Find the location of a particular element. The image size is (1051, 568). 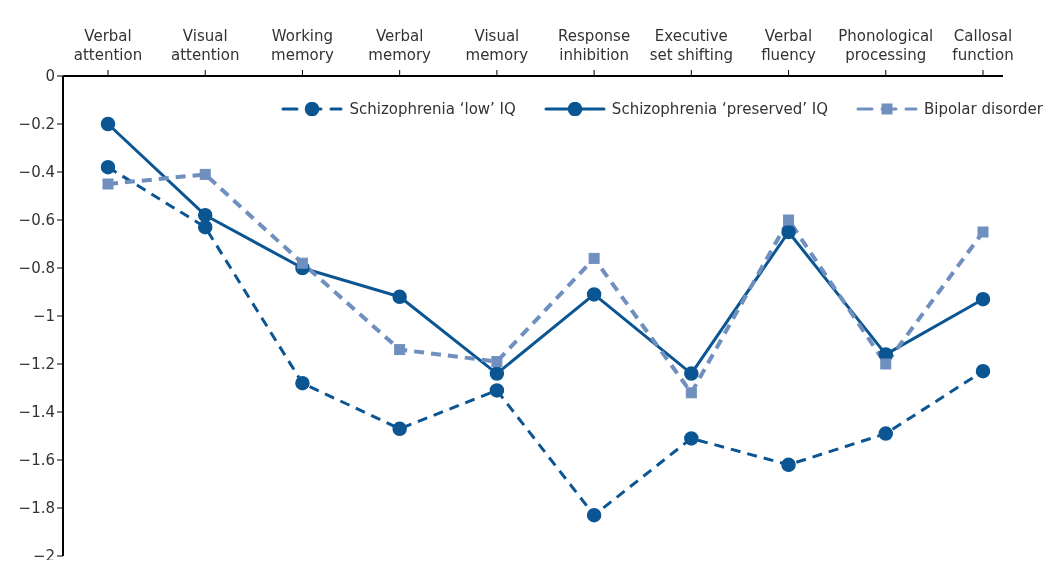

x-tick-label: Verbal fluency is located at coordinates (789, 45).